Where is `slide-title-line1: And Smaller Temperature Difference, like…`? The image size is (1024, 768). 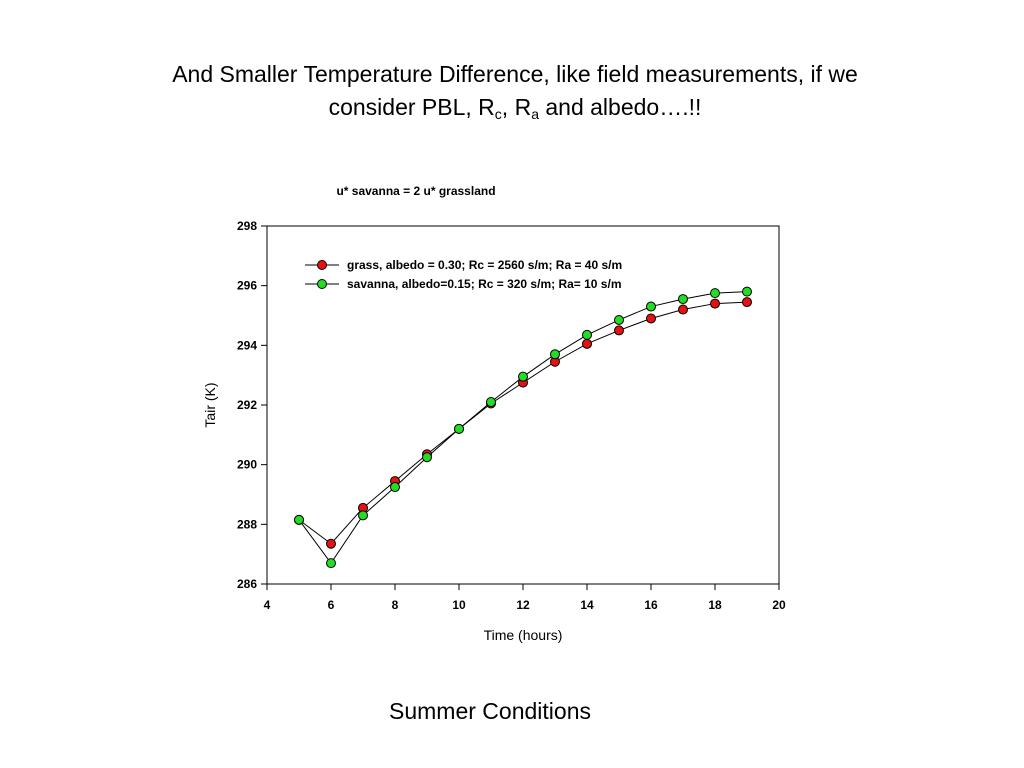
slide-title-line1: And Smaller Temperature Difference, like… is located at coordinates (515, 74).